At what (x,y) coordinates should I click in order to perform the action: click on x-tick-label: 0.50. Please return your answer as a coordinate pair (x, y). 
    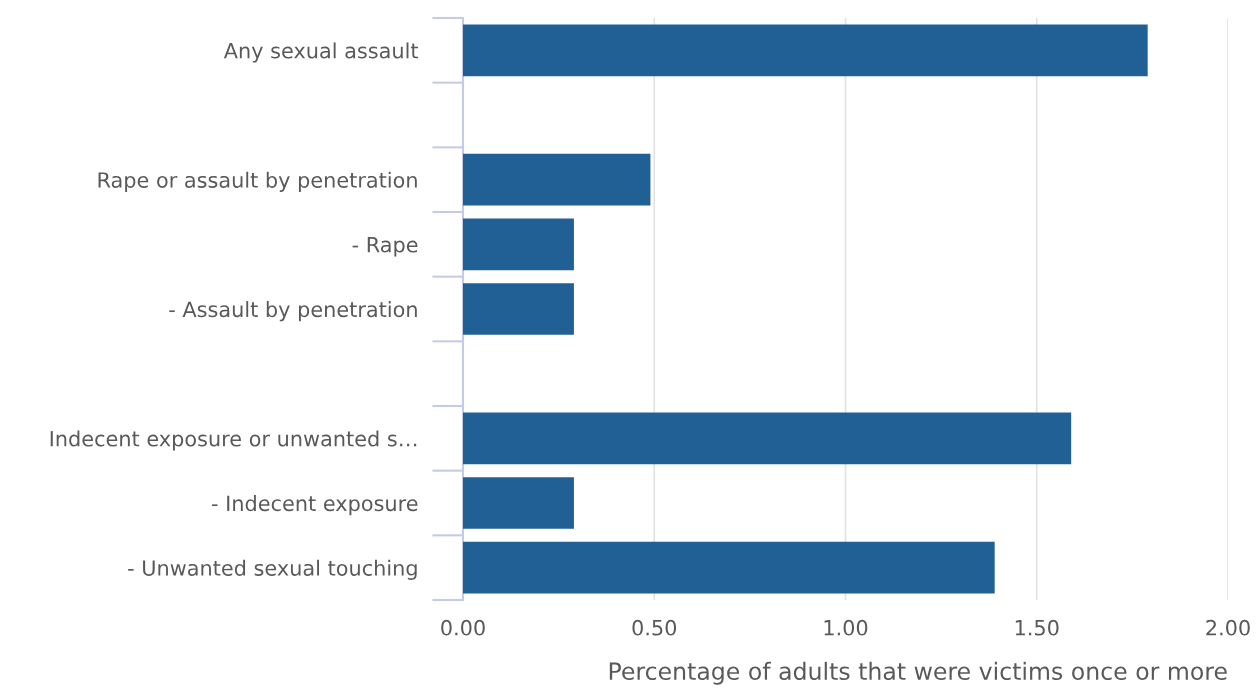
    Looking at the image, I should click on (654, 627).